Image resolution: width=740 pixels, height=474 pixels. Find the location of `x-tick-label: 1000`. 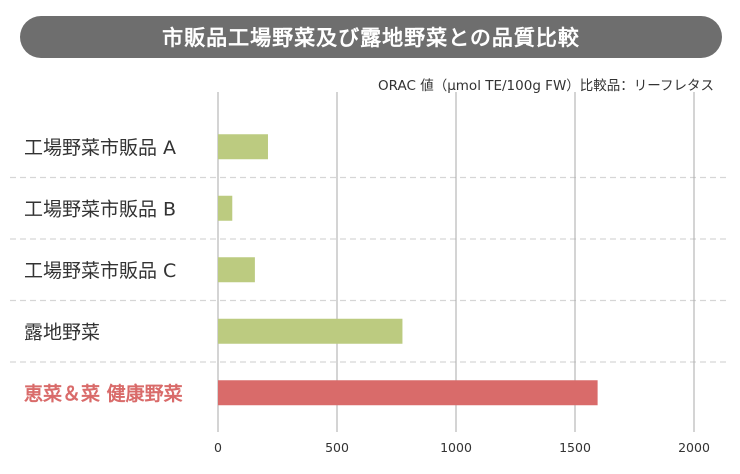

x-tick-label: 1000 is located at coordinates (456, 447).